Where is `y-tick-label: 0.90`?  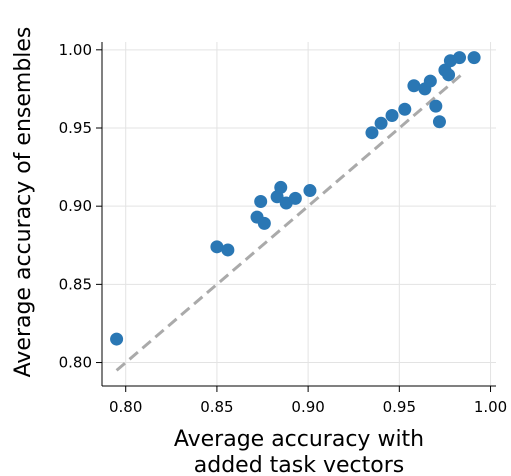
y-tick-label: 0.90 is located at coordinates (75, 206).